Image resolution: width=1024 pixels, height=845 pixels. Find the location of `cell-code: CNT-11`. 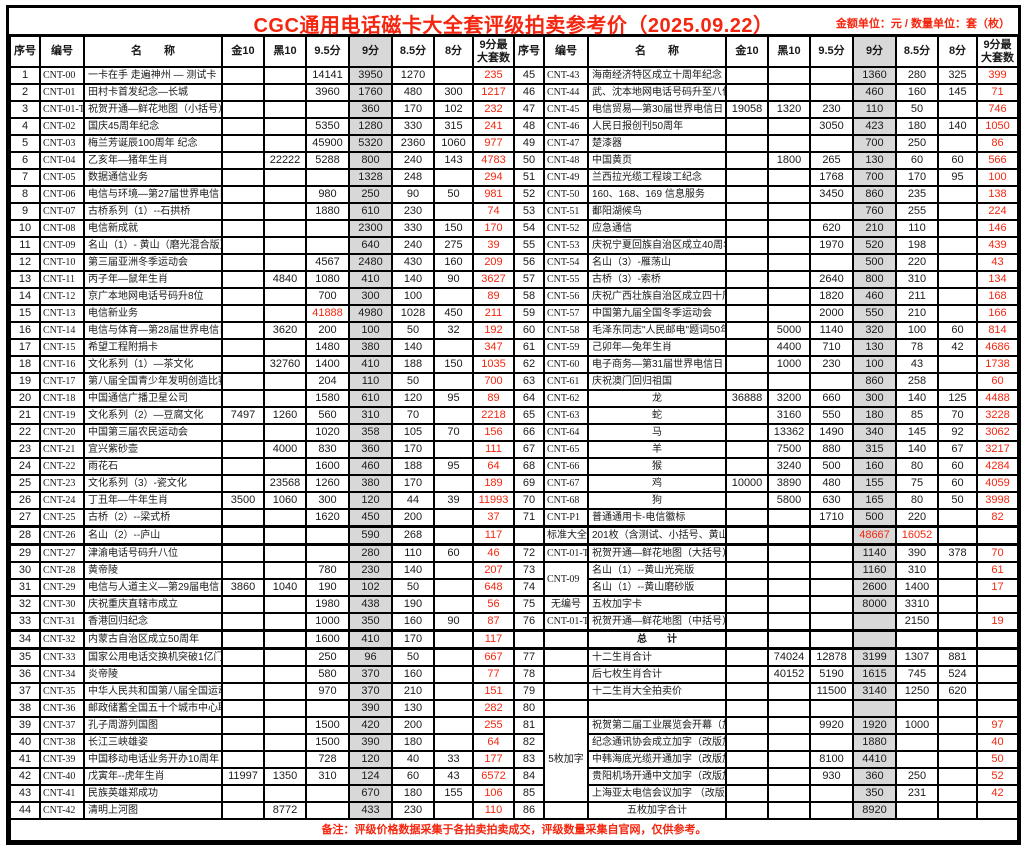

cell-code: CNT-11 is located at coordinates (62, 279).